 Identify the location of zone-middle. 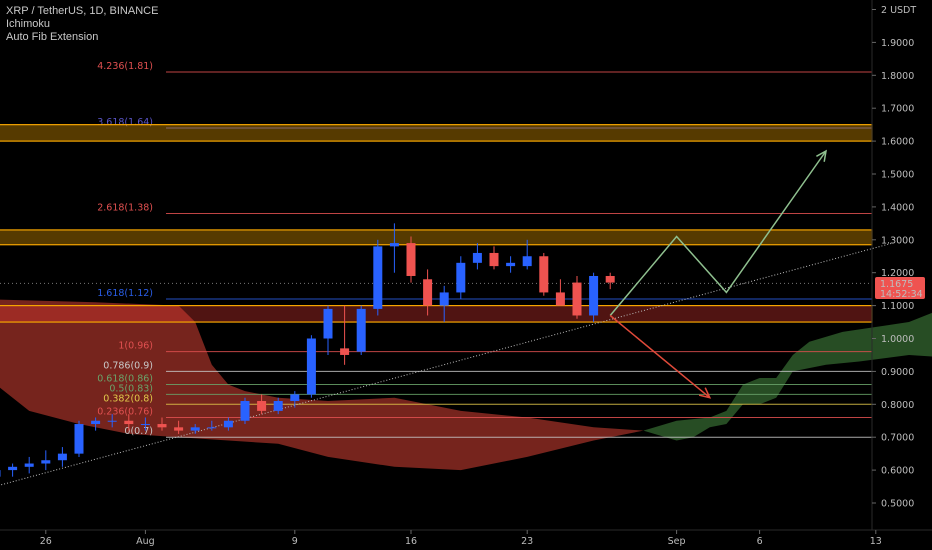
(436, 237).